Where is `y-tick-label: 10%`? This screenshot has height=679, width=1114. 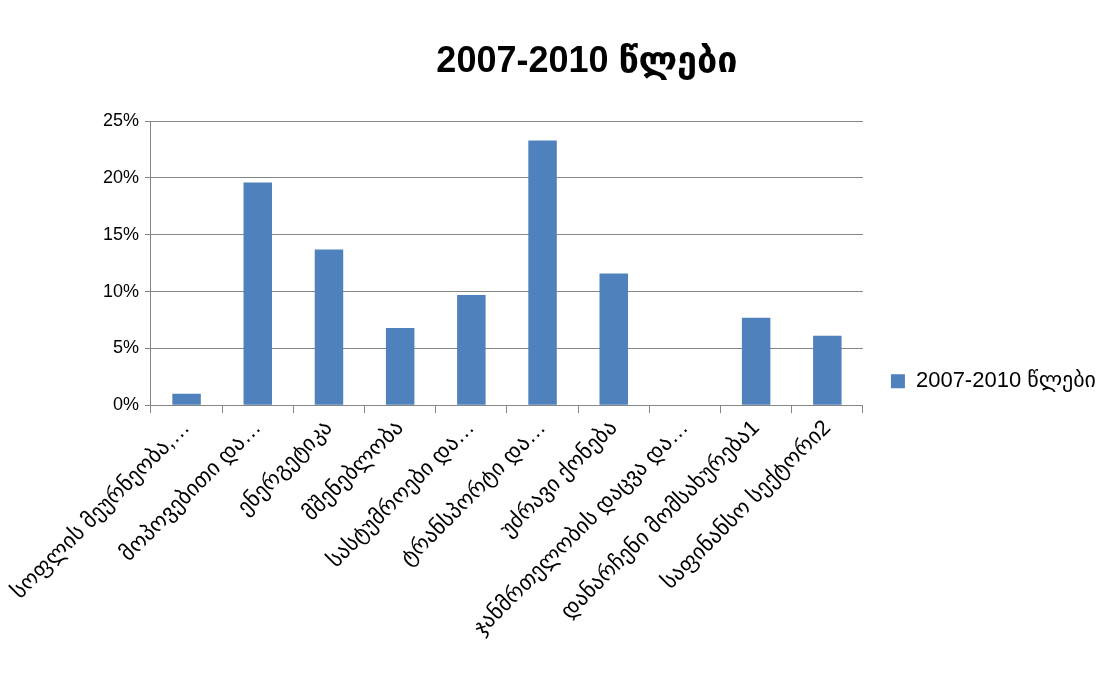
y-tick-label: 10% is located at coordinates (120, 290).